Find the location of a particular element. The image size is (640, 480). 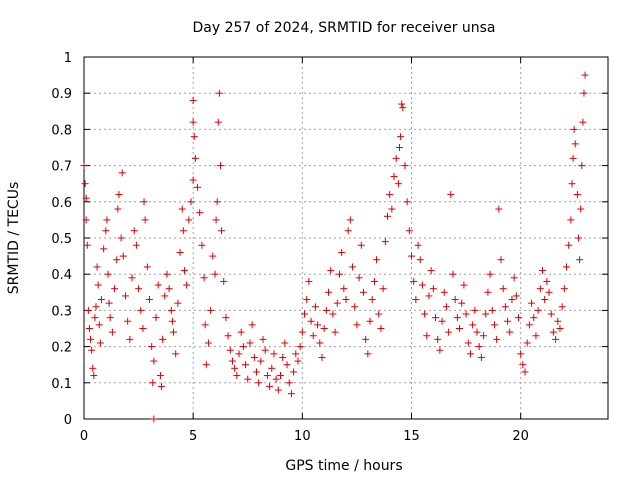

x-tick-label: 0 is located at coordinates (84, 436).